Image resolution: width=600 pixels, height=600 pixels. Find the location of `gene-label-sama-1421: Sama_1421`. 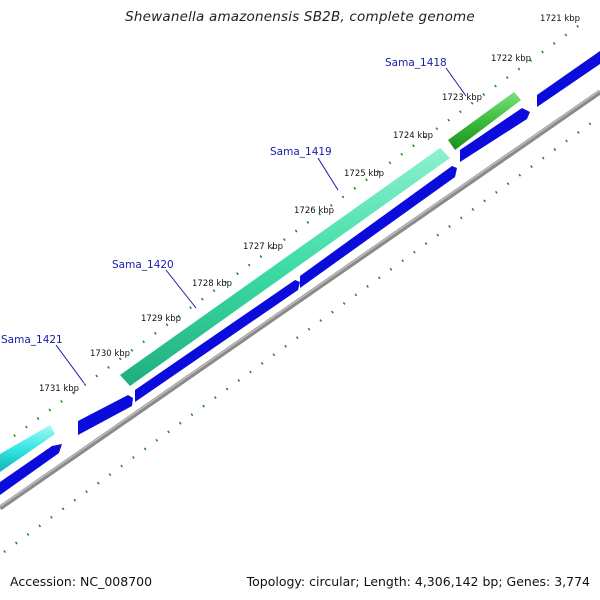

gene-label-sama-1421: Sama_1421 is located at coordinates (32, 340).